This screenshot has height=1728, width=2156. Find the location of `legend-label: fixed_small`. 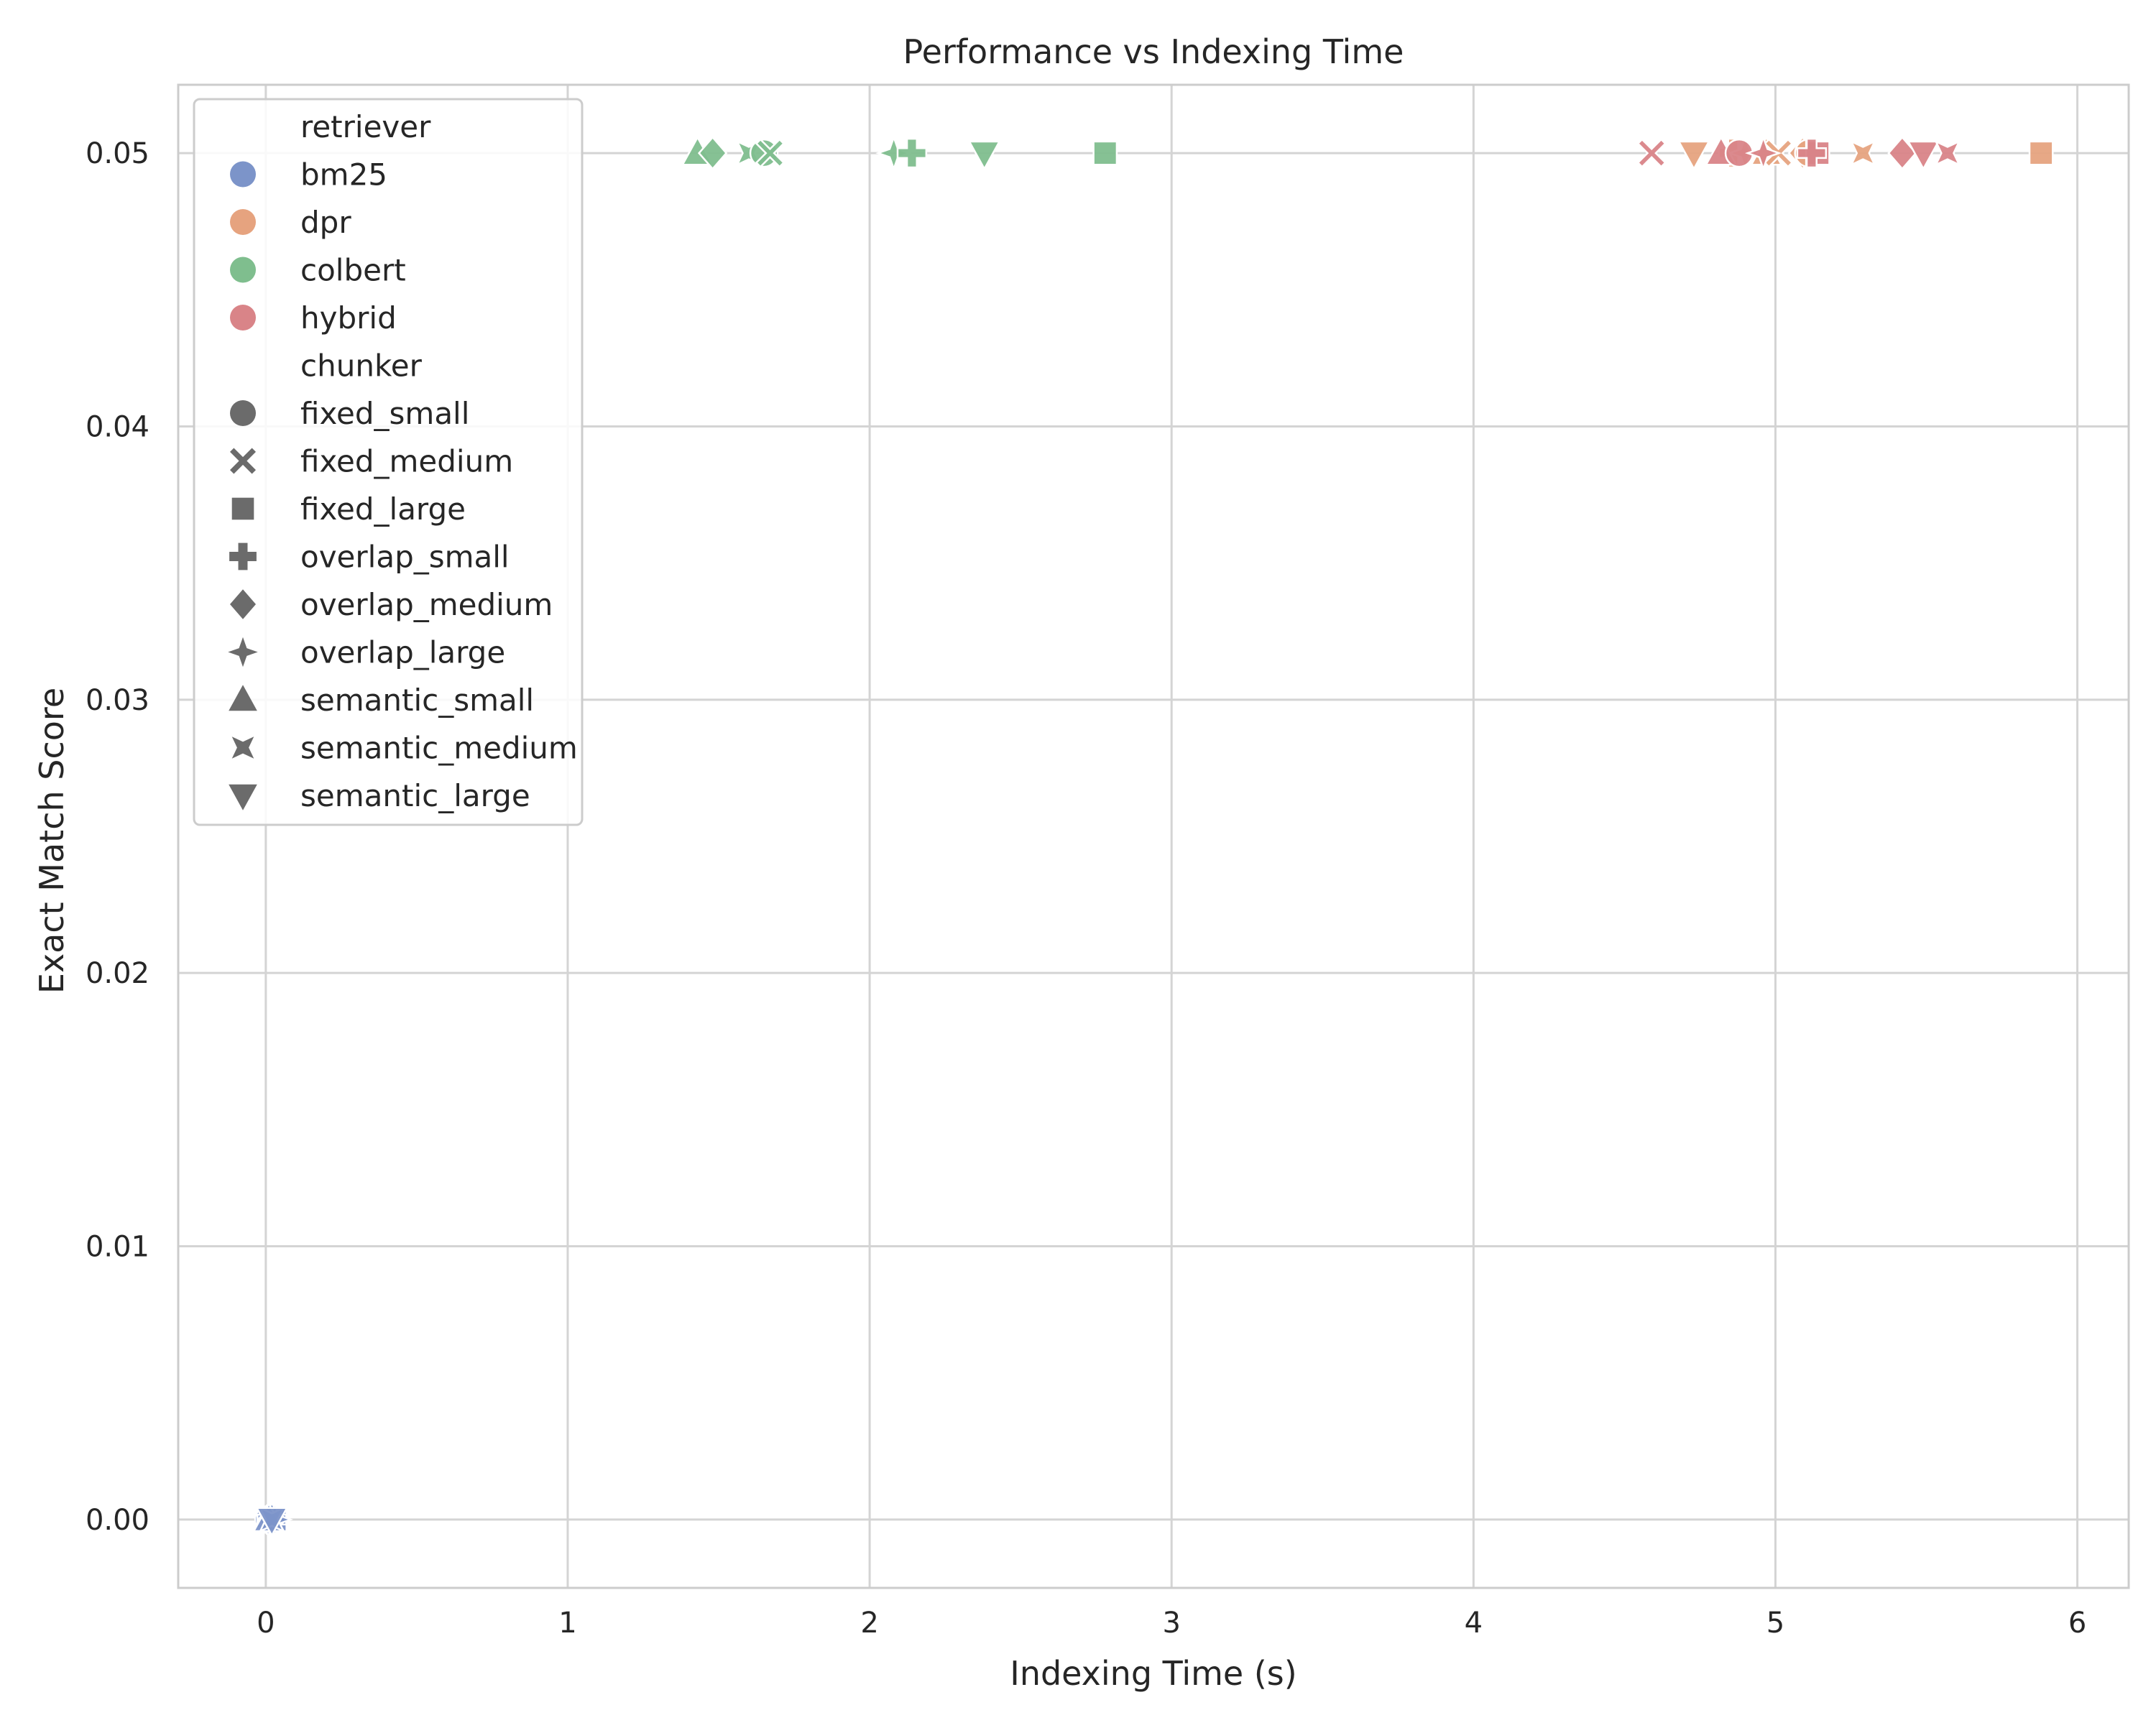

legend-label: fixed_small is located at coordinates (384, 413).